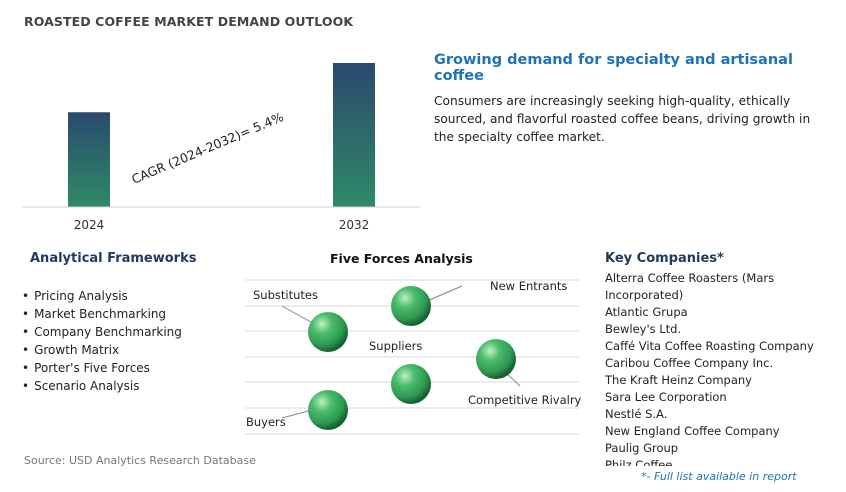 This screenshot has height=492, width=846. I want to click on company-item: Caffé Vita Coffee Roasting Company, so click(709, 346).